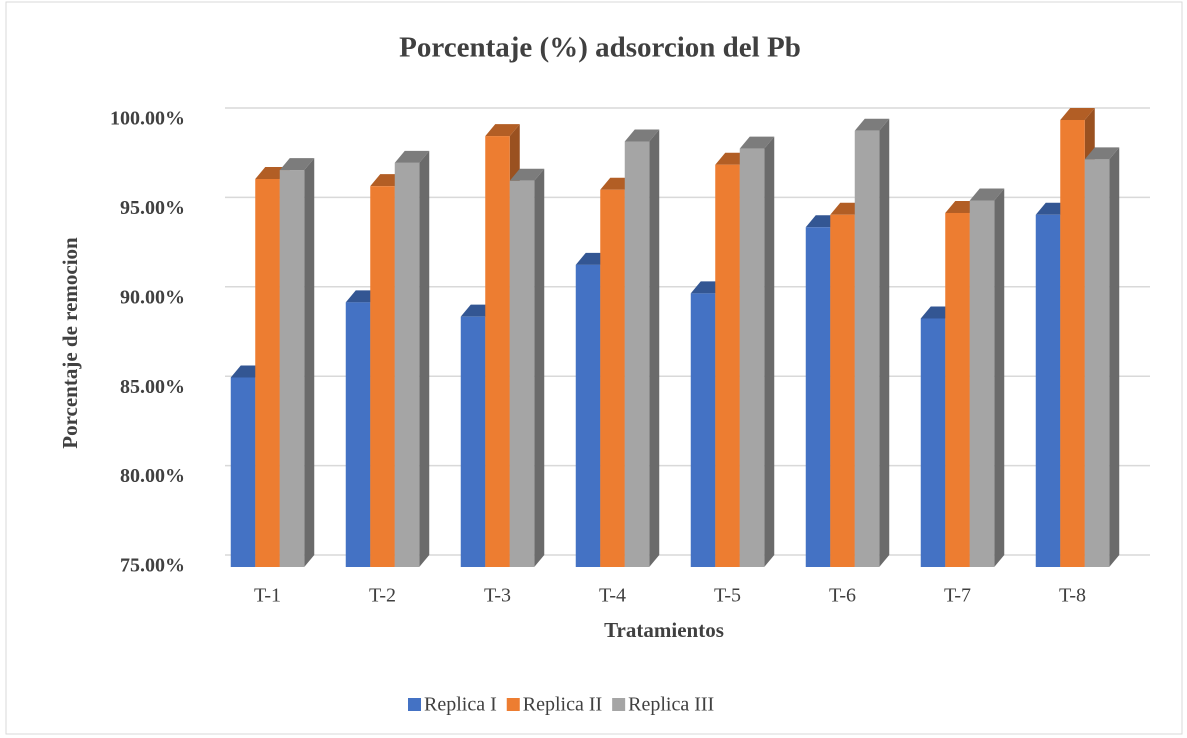  What do you see at coordinates (267, 596) in the screenshot?
I see `x-tick-label: T-1` at bounding box center [267, 596].